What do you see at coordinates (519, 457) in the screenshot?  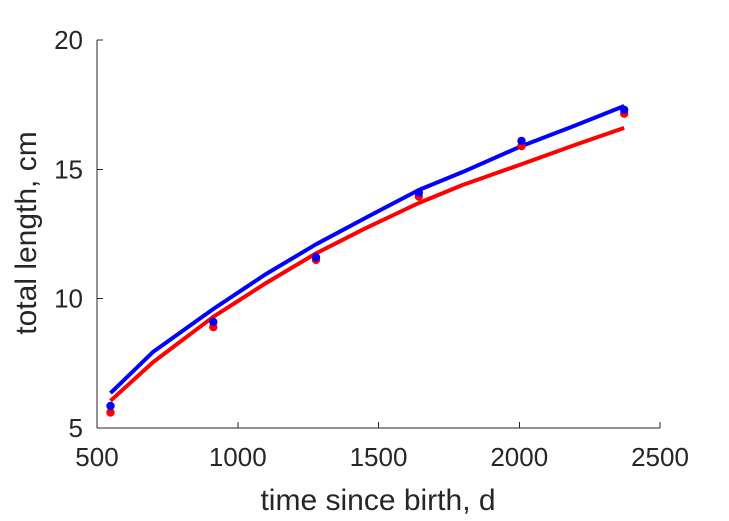 I see `x-tick-label: 2000` at bounding box center [519, 457].